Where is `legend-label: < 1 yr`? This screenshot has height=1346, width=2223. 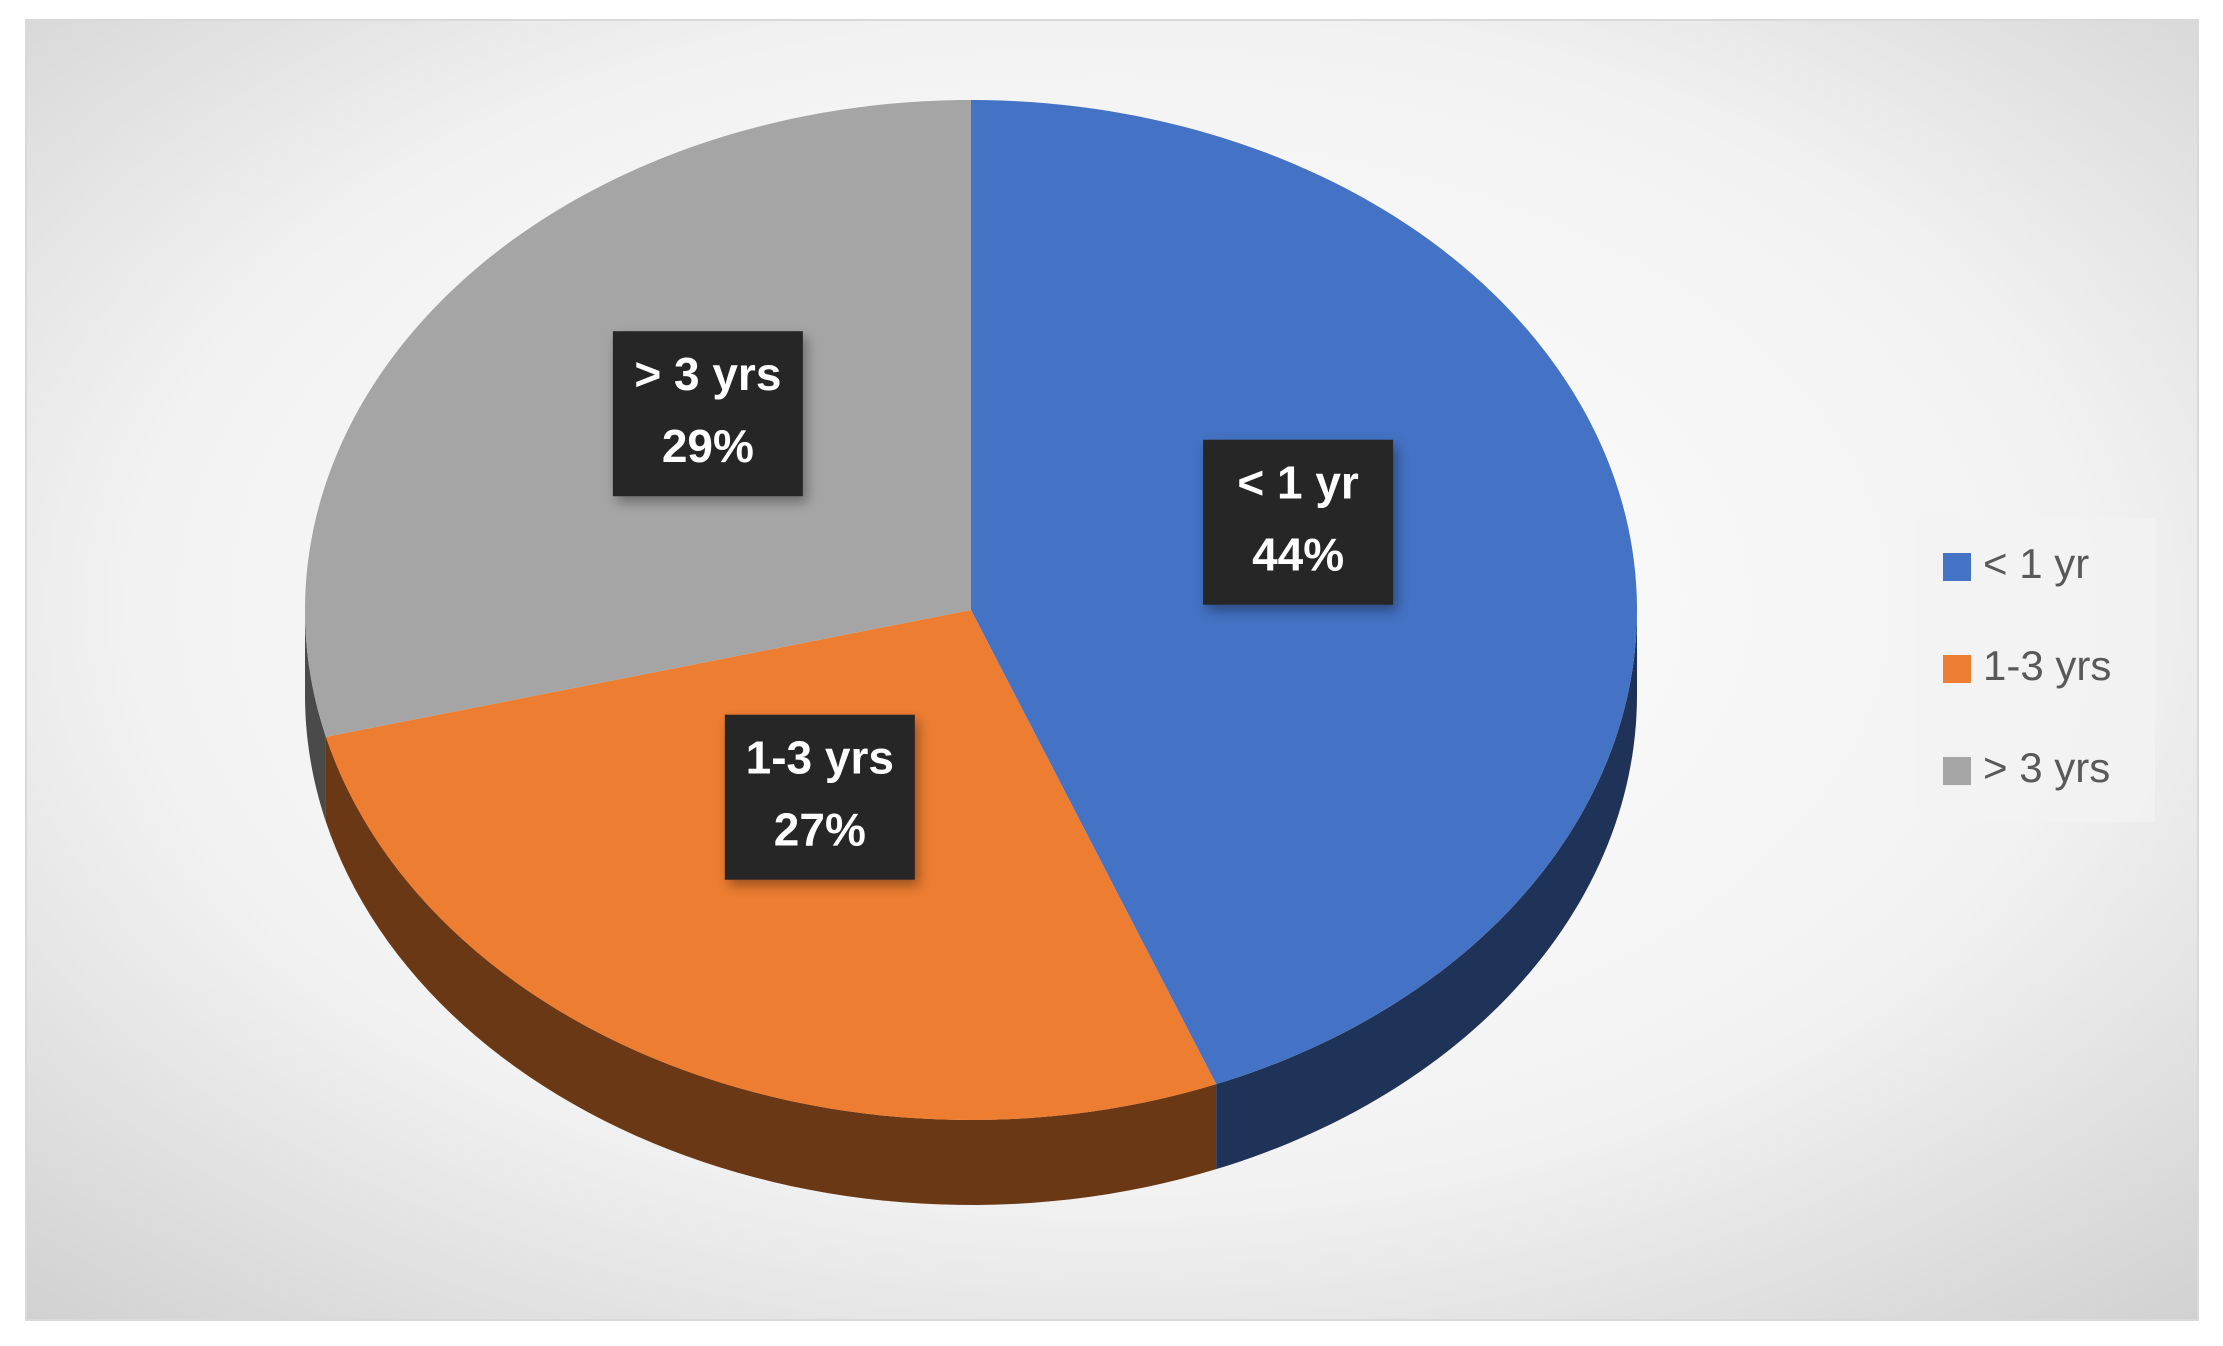 legend-label: < 1 yr is located at coordinates (2036, 563).